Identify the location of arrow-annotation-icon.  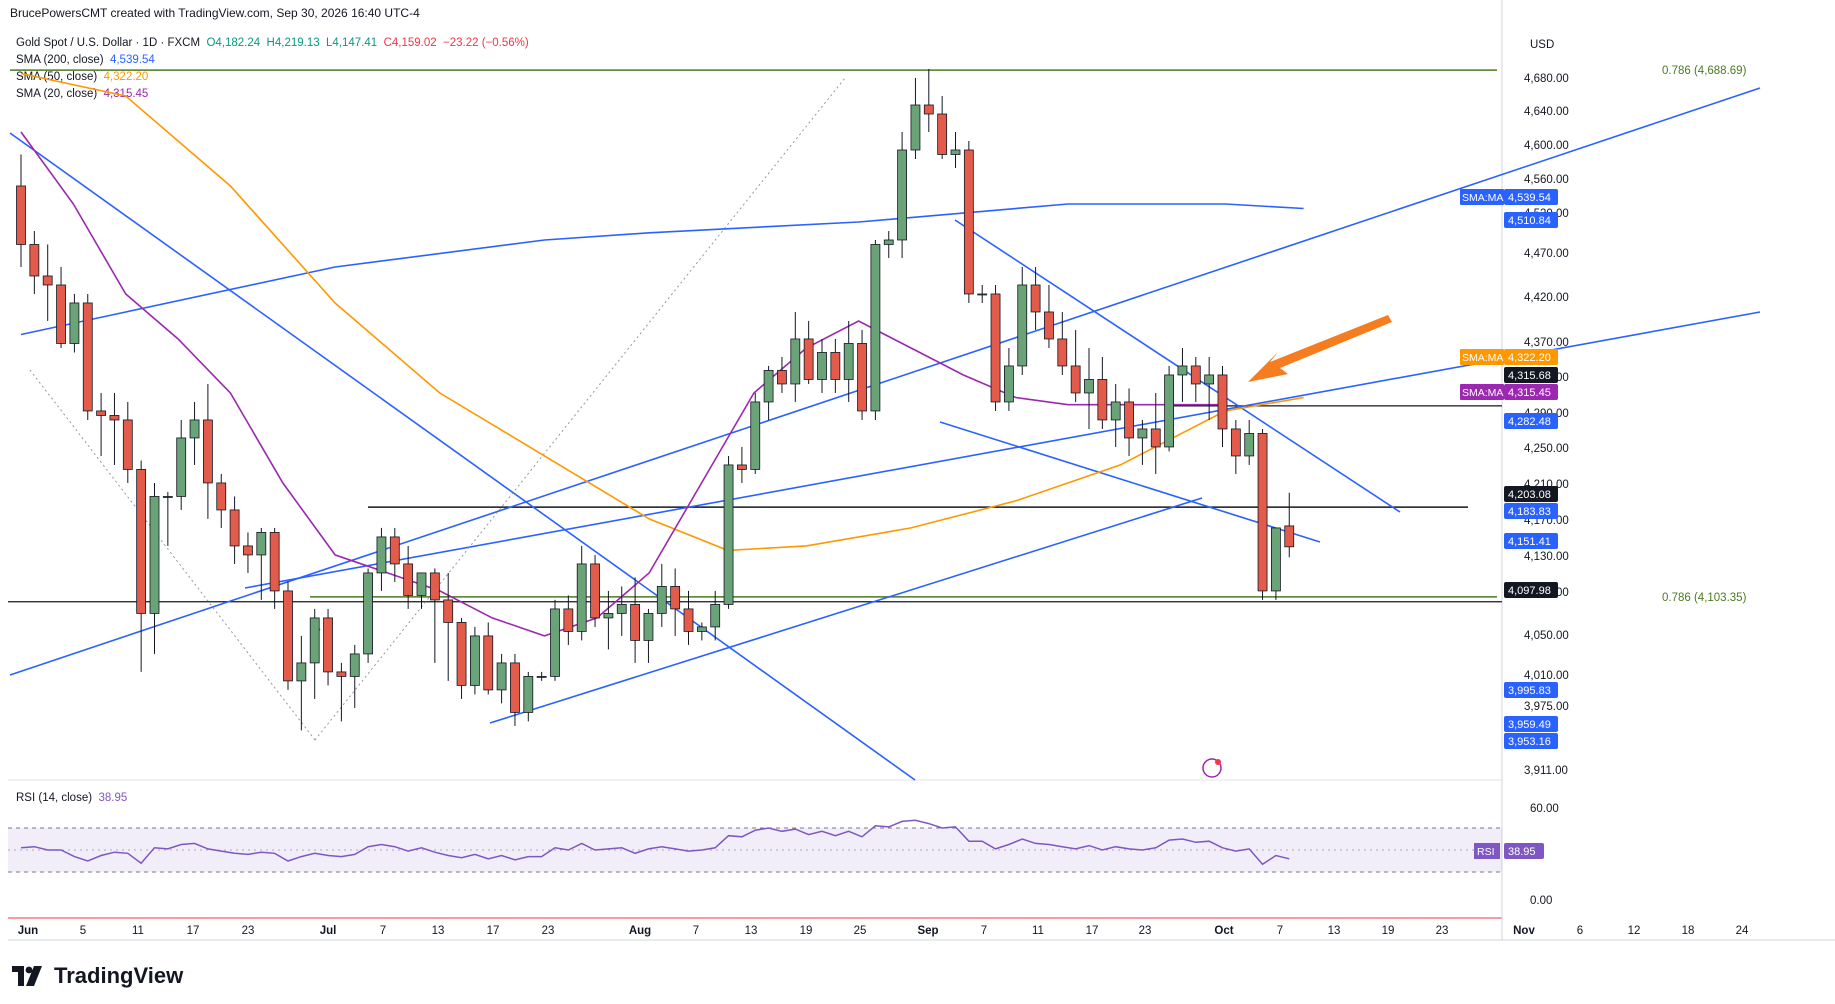
(1320, 348).